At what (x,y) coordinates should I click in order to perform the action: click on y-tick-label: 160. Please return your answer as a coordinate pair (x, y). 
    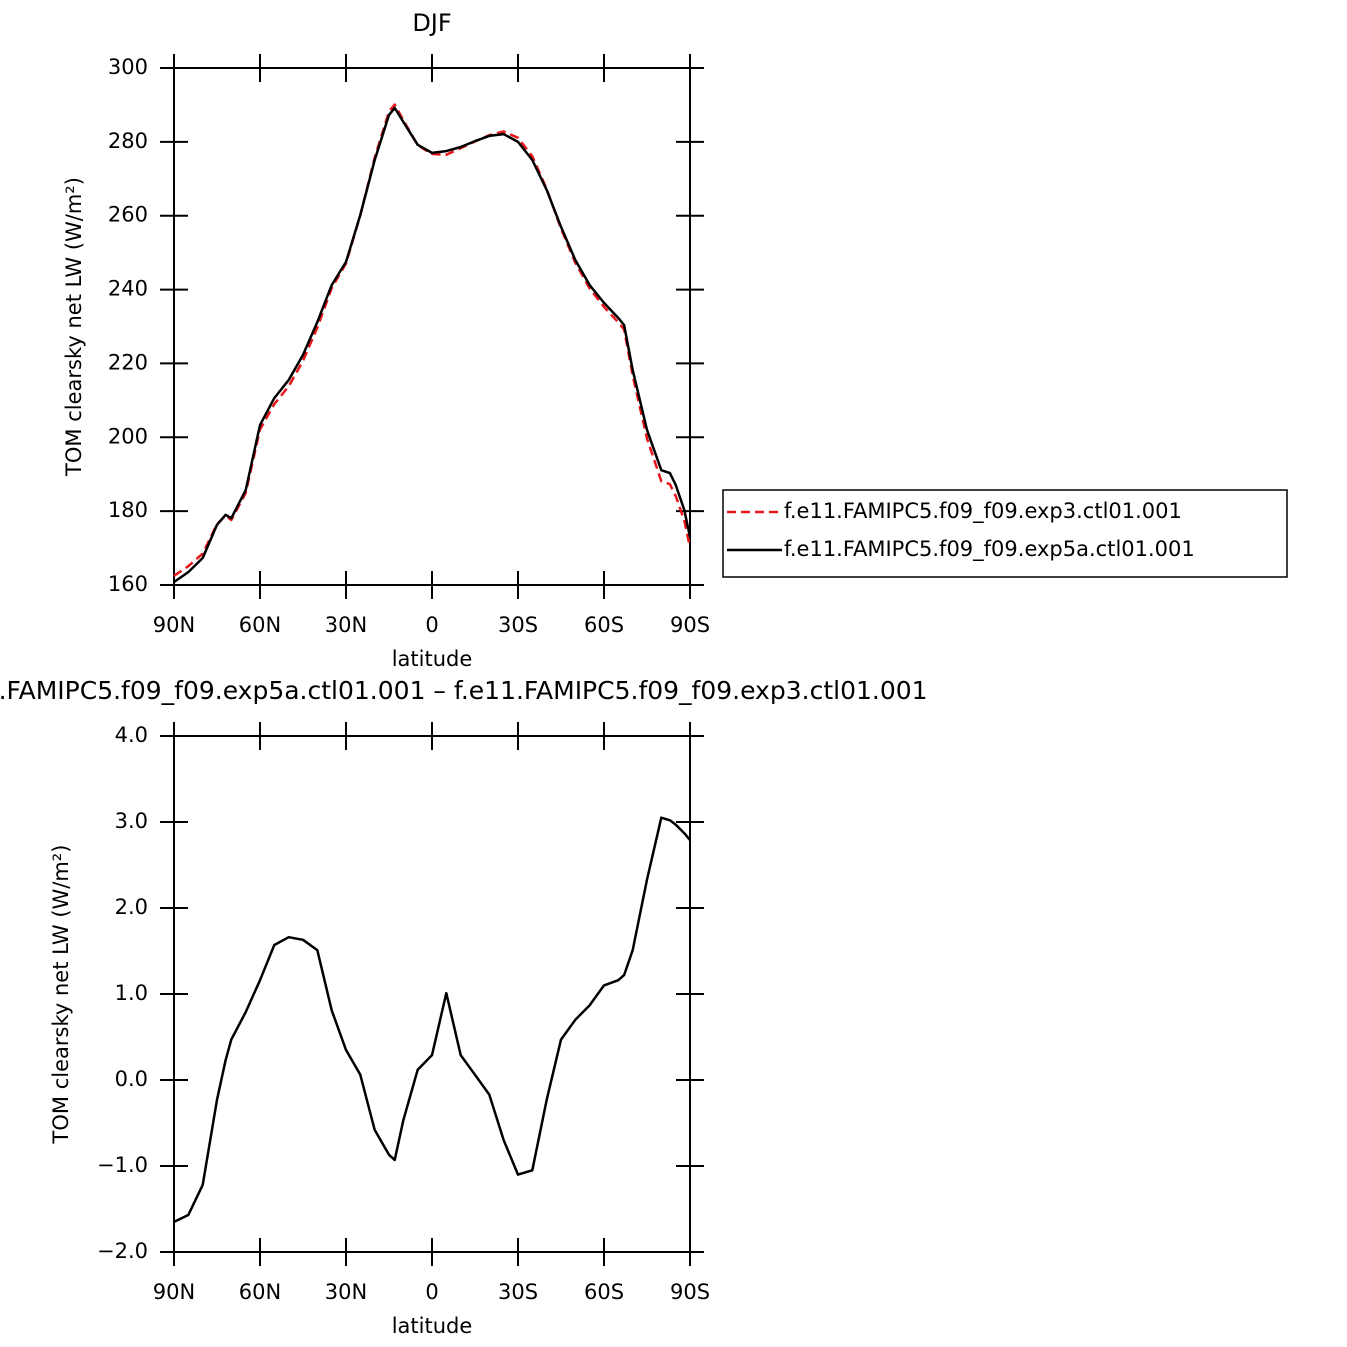
    Looking at the image, I should click on (128, 584).